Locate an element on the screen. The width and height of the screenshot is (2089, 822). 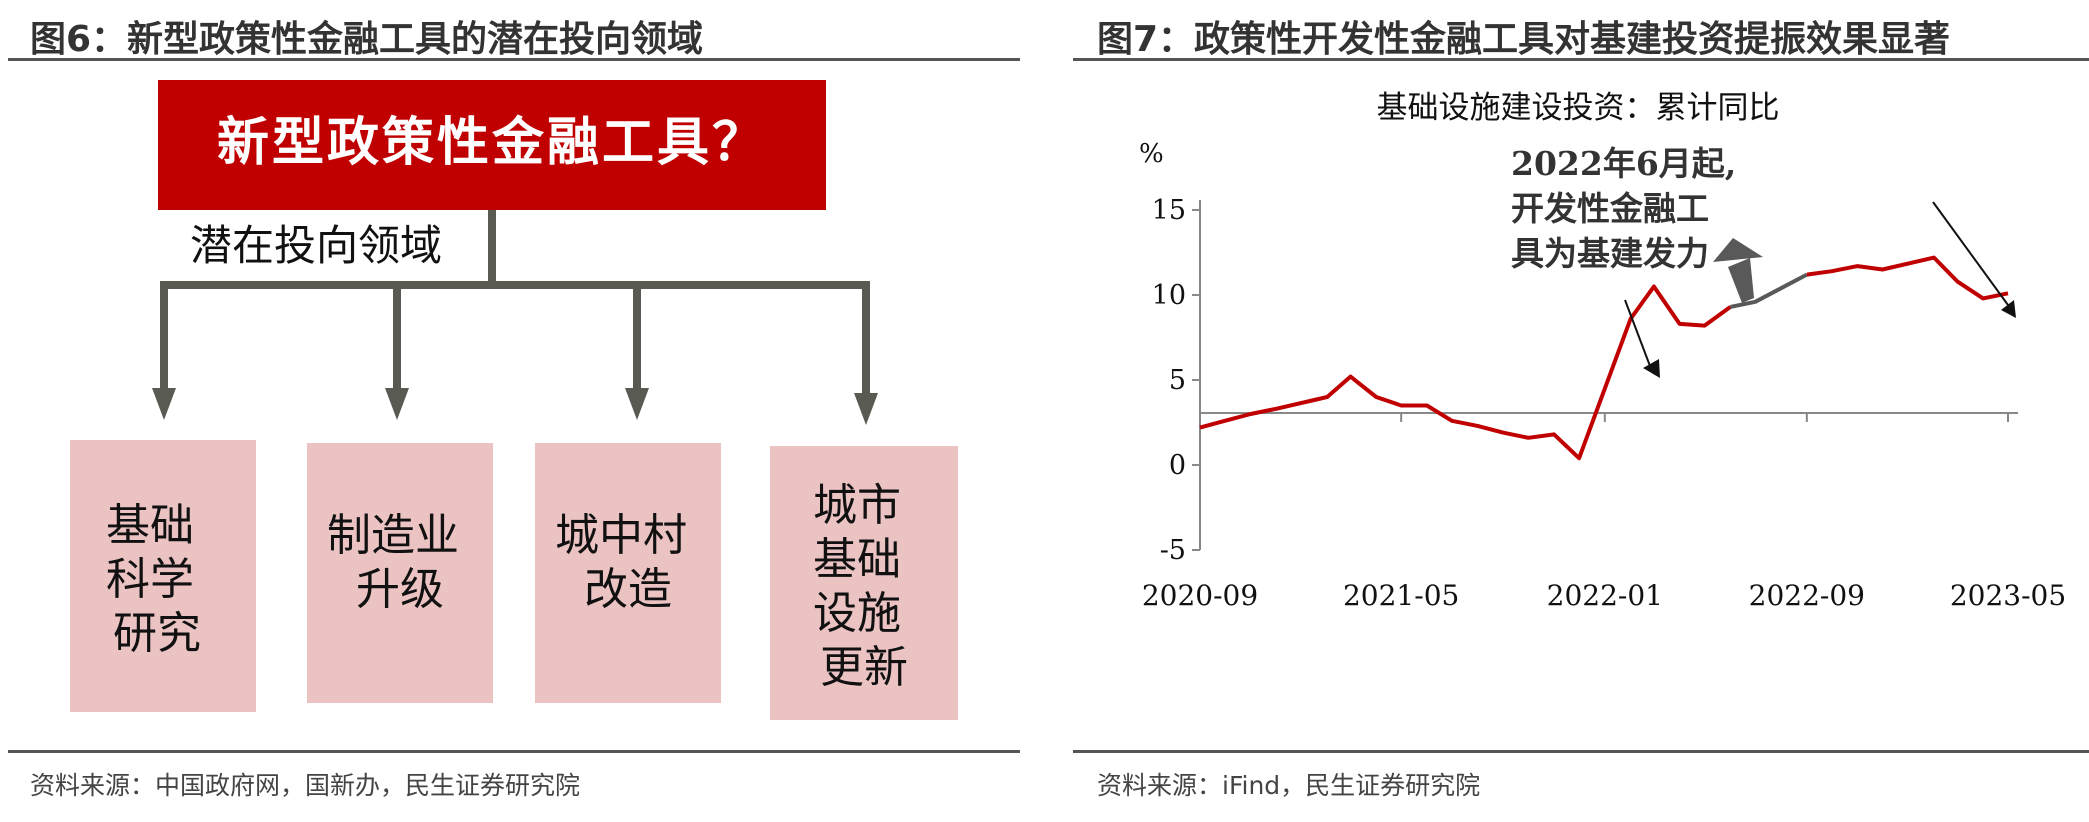
series-lines is located at coordinates (1604, 358).